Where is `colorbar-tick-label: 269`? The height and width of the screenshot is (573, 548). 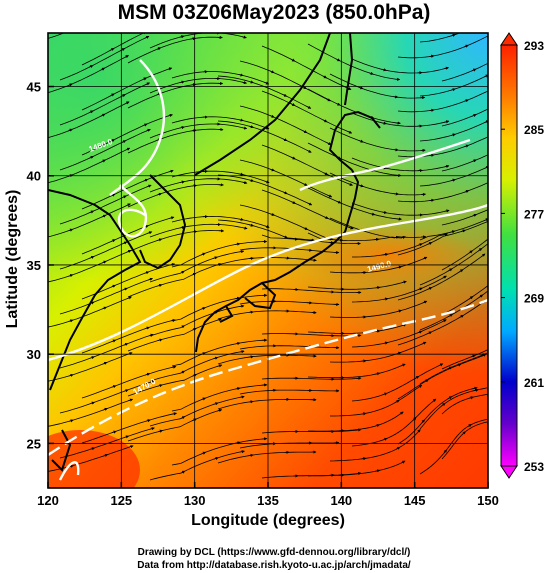 colorbar-tick-label: 269 is located at coordinates (534, 299).